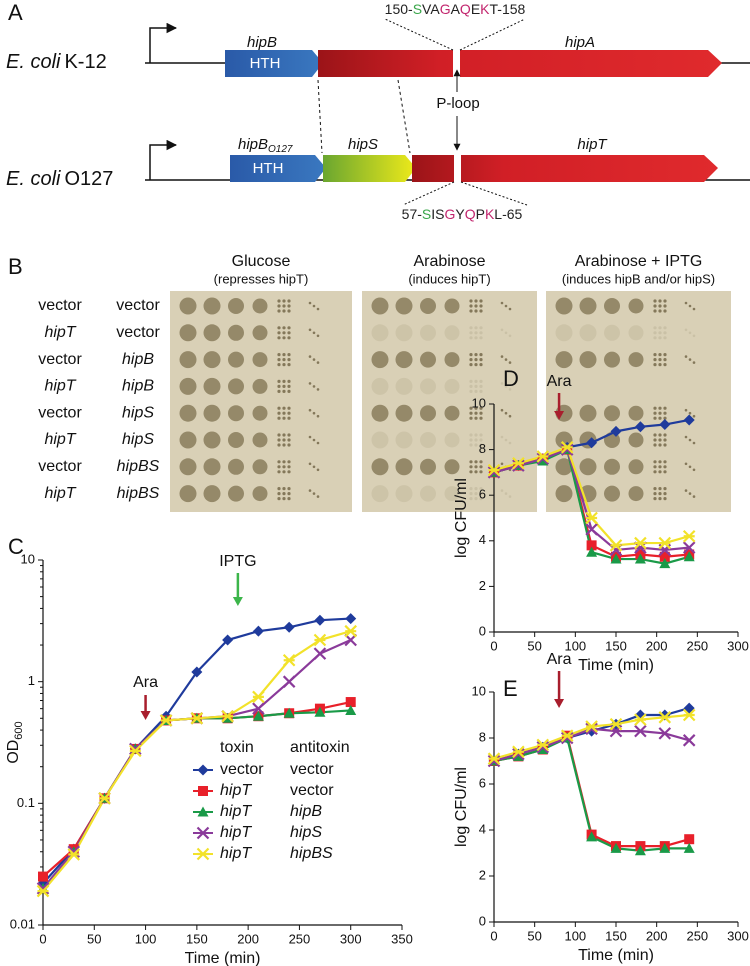 The image size is (750, 966). Describe the element at coordinates (56, 62) in the screenshot. I see `organism-label: E. coli K-12` at that location.